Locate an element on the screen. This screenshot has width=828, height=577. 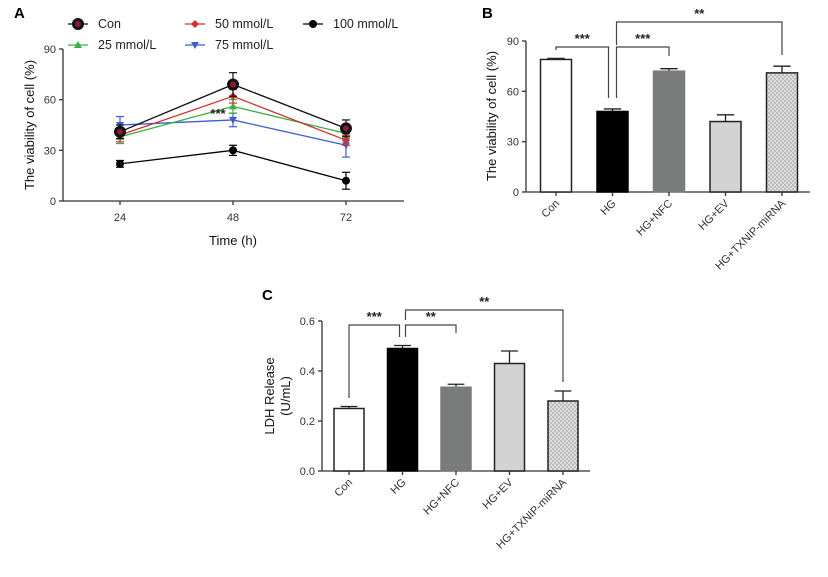
legend-label: 75 mmol/L is located at coordinates (244, 45).